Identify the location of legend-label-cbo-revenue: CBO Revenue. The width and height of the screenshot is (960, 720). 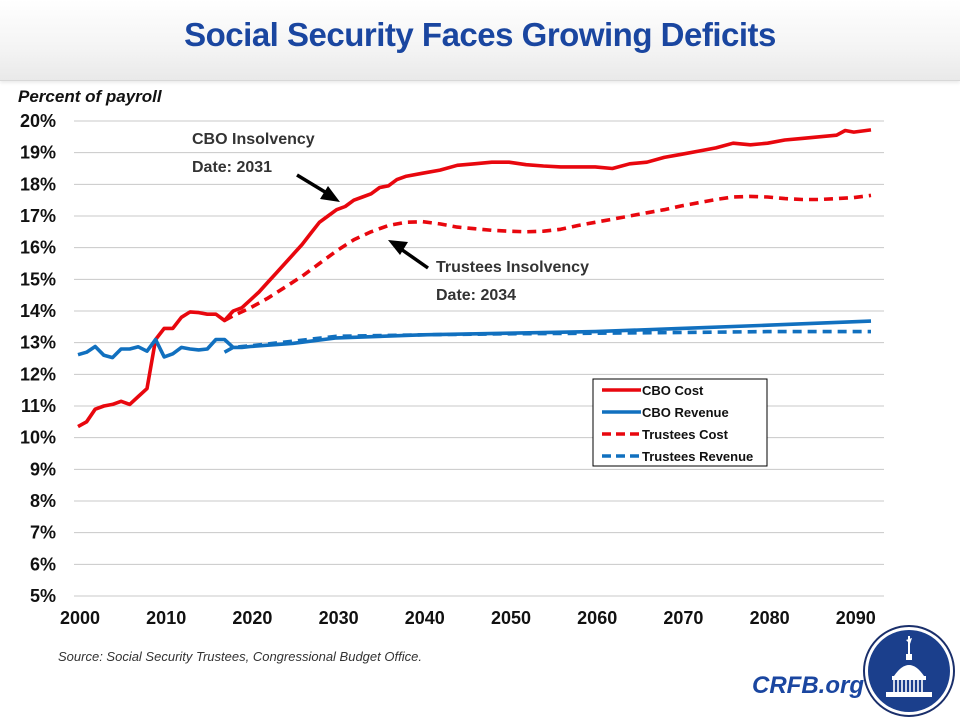
(685, 412).